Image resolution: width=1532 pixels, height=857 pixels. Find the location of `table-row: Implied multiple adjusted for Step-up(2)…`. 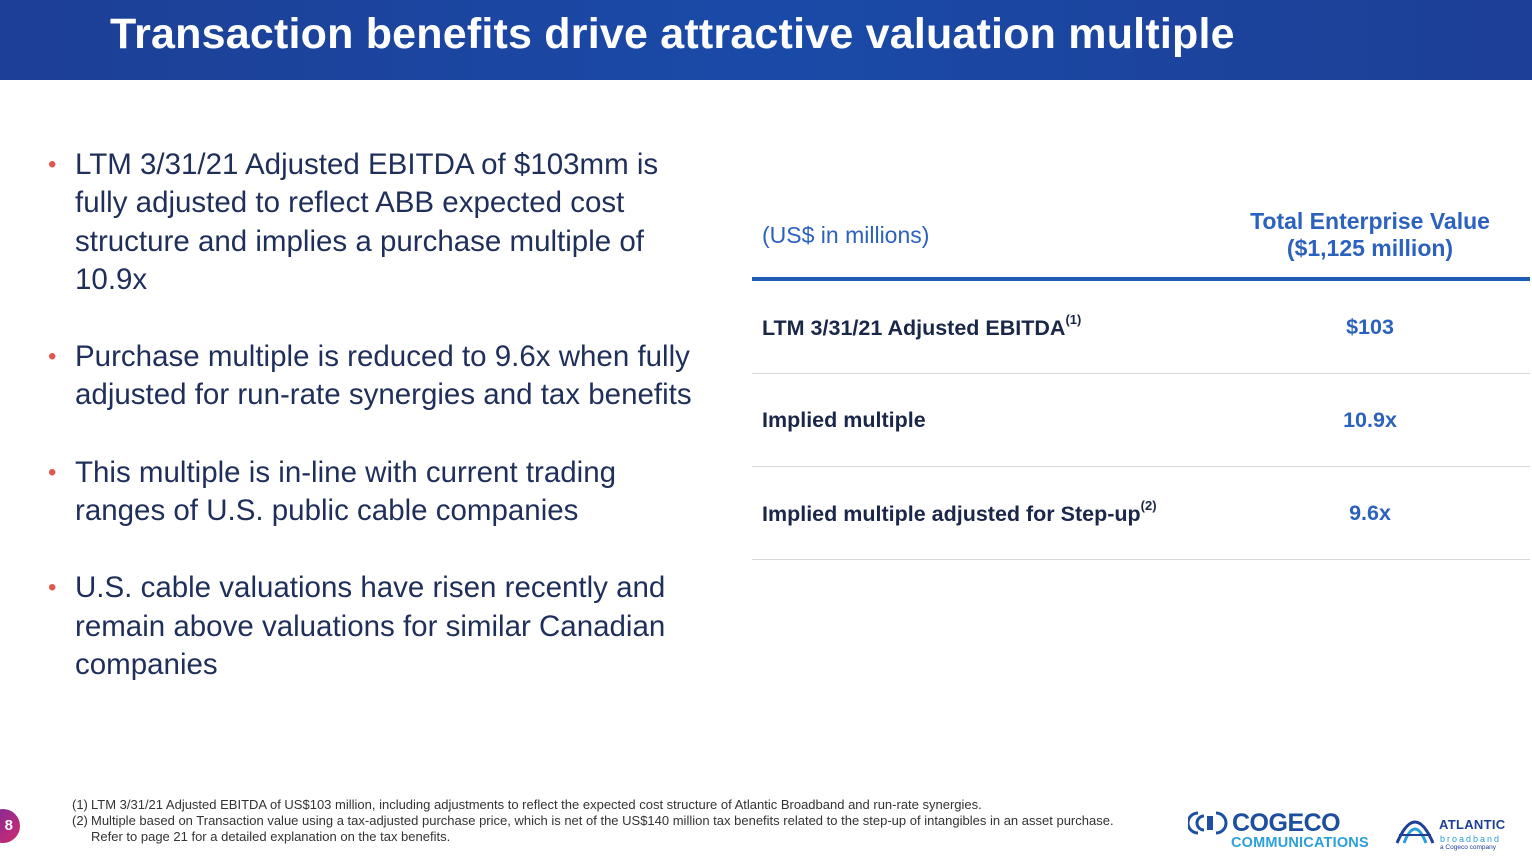

table-row: Implied multiple adjusted for Step-up(2)… is located at coordinates (1141, 513).